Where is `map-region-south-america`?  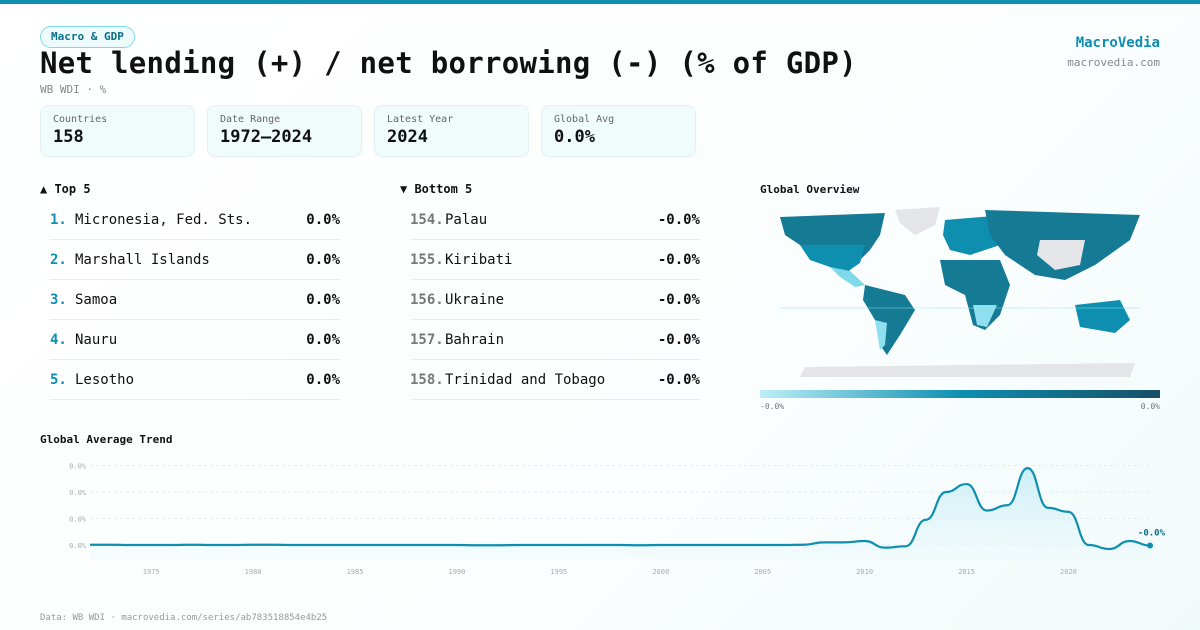 map-region-south-america is located at coordinates (889, 320).